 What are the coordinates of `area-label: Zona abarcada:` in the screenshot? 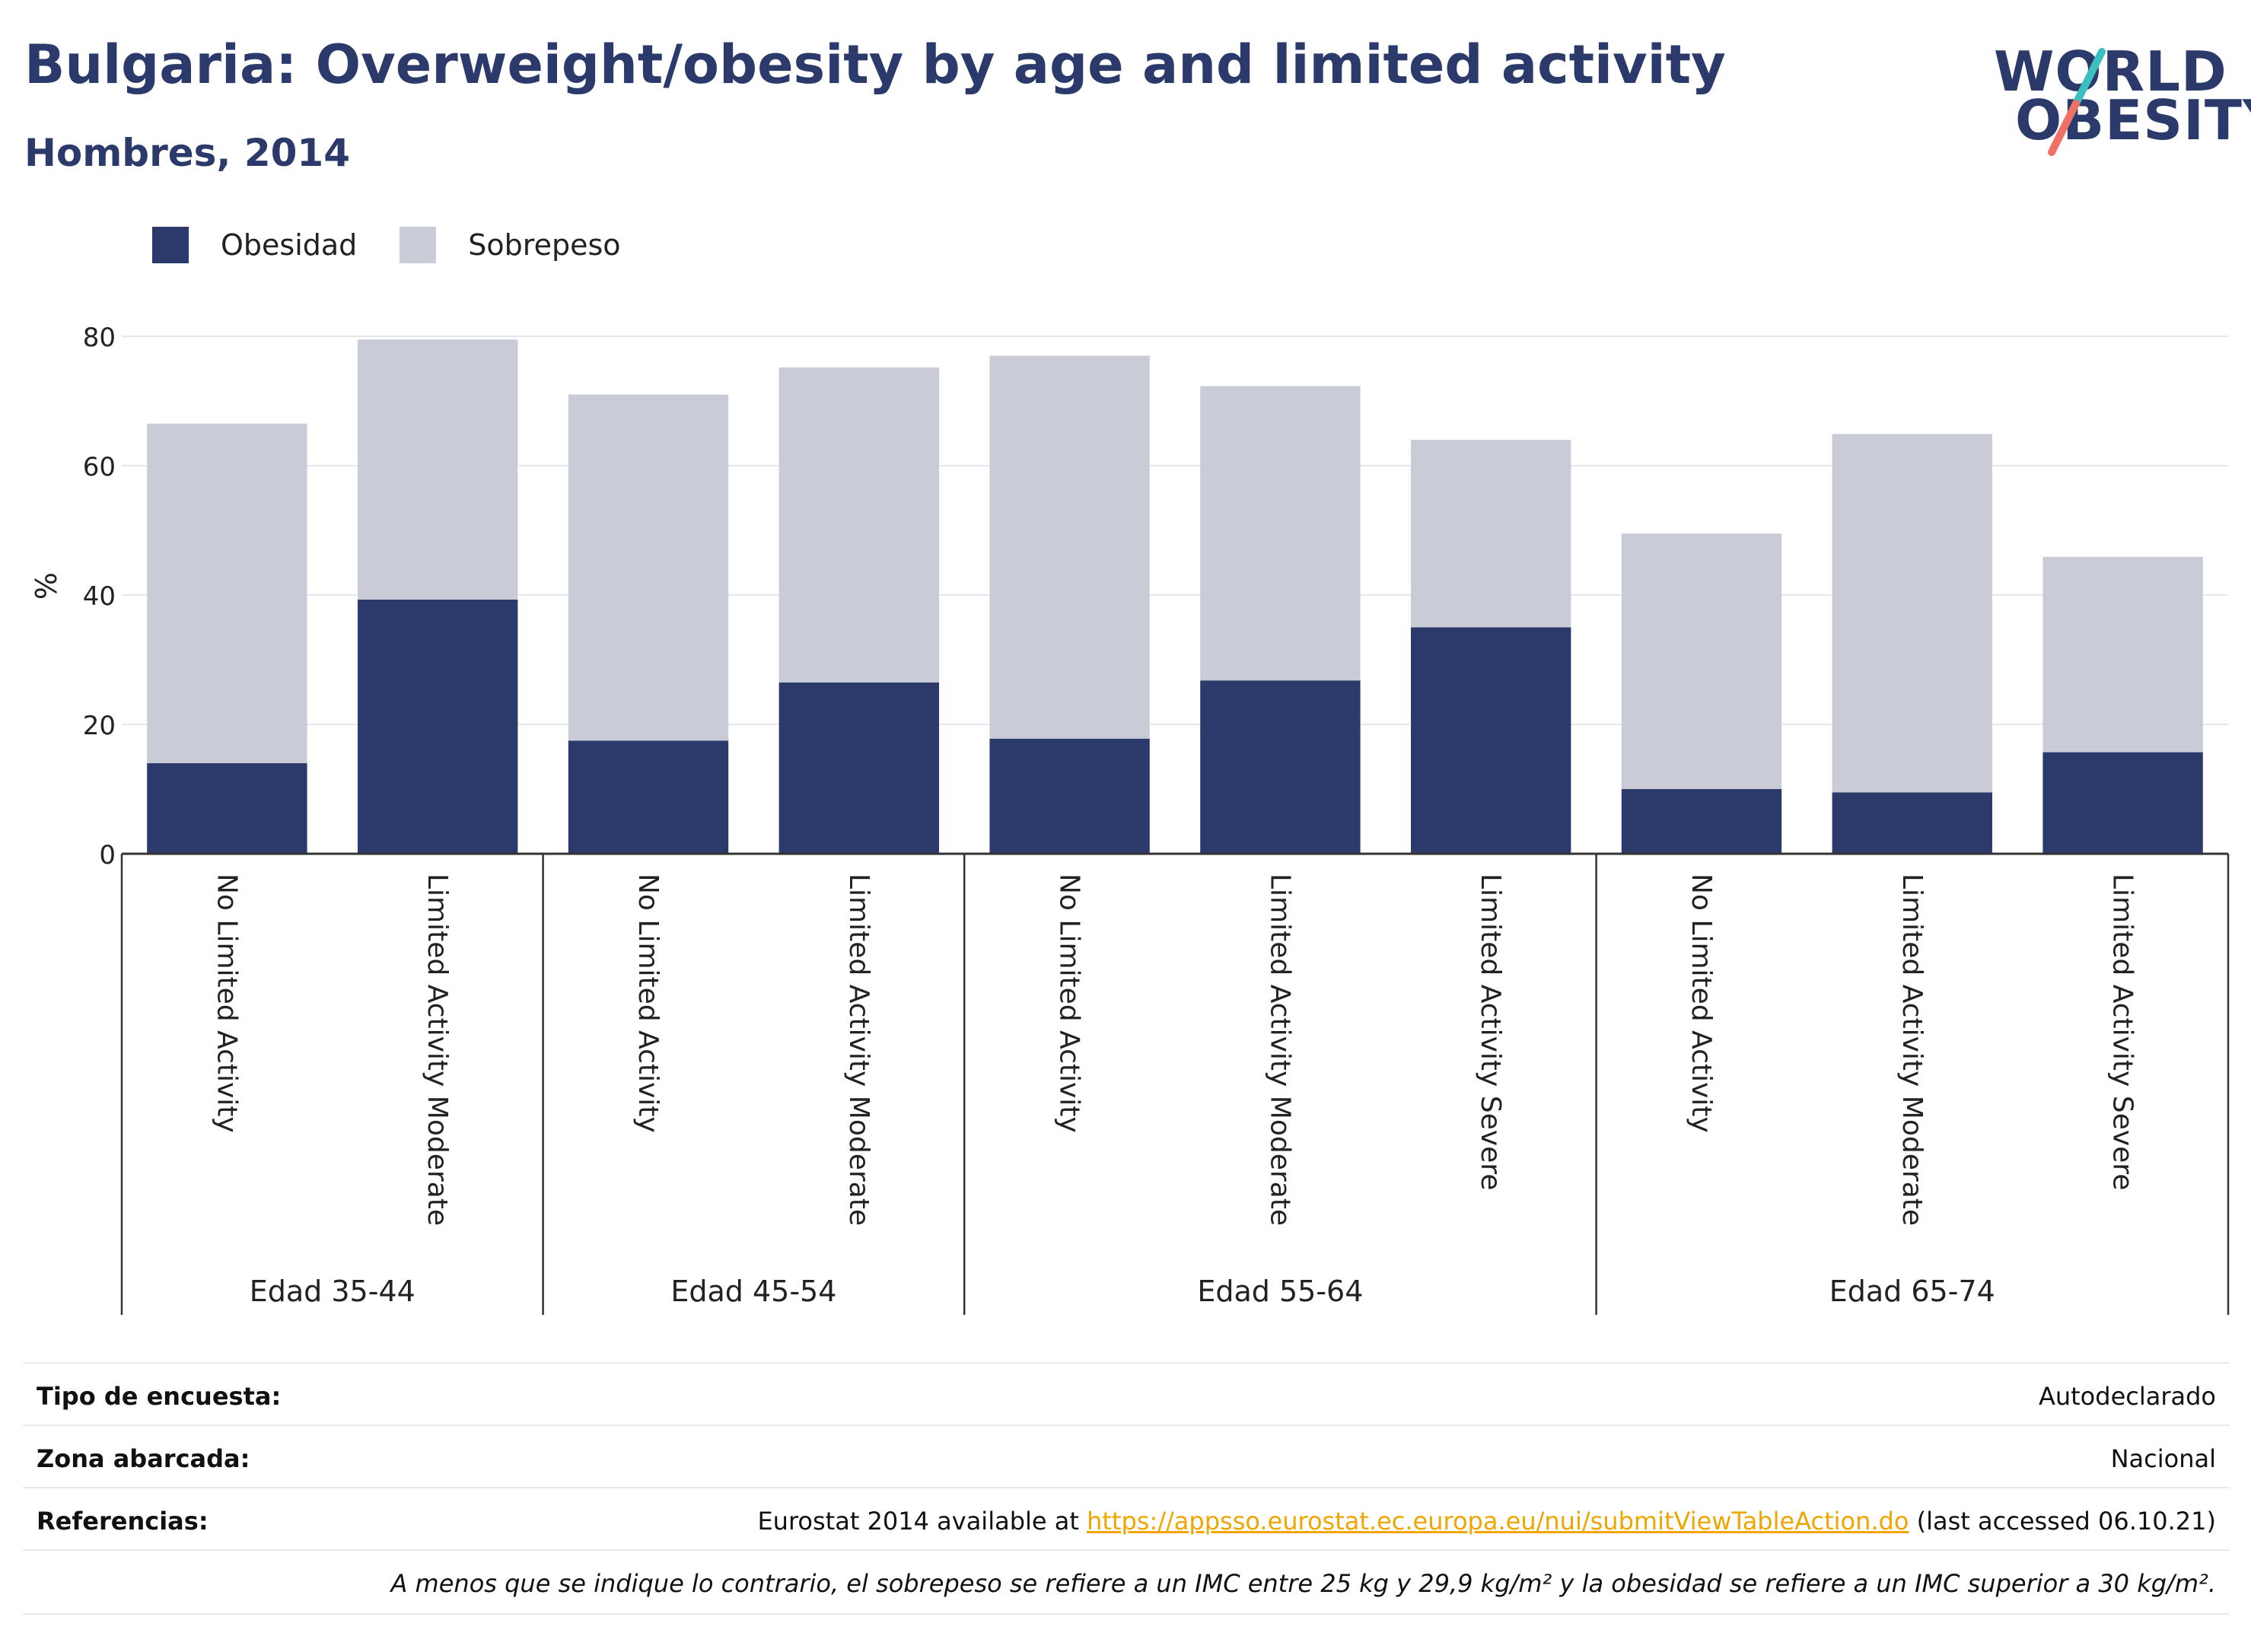 It's located at (143, 1458).